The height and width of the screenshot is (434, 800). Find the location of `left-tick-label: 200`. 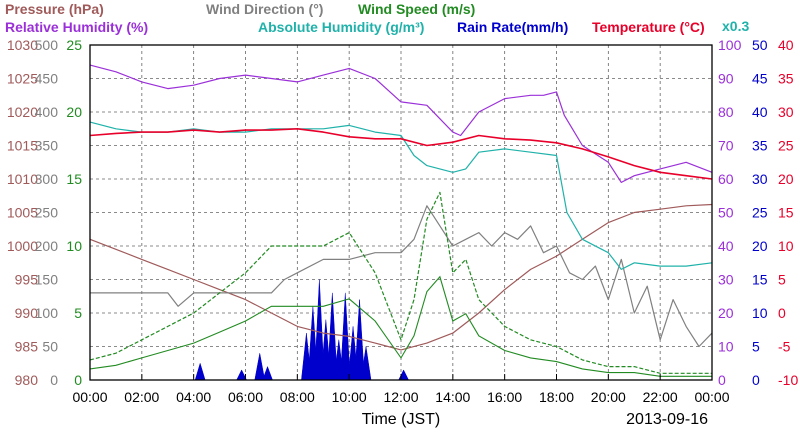

left-tick-label: 200 is located at coordinates (47, 246).